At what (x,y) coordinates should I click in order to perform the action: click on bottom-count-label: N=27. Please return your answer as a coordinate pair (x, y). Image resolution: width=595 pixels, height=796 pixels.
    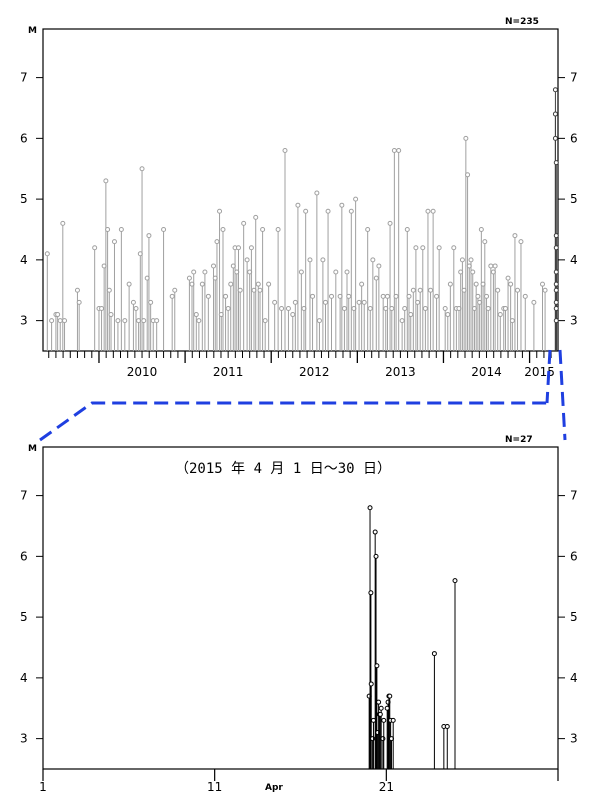
    Looking at the image, I should click on (519, 440).